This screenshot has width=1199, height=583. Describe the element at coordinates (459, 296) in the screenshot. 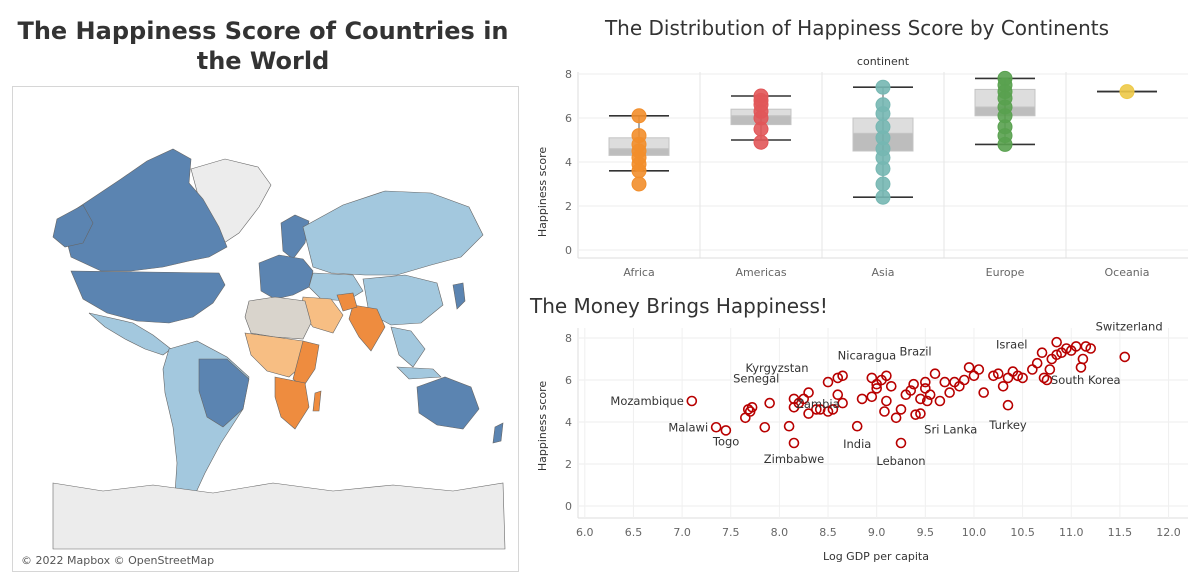

I see `japan-region` at that location.